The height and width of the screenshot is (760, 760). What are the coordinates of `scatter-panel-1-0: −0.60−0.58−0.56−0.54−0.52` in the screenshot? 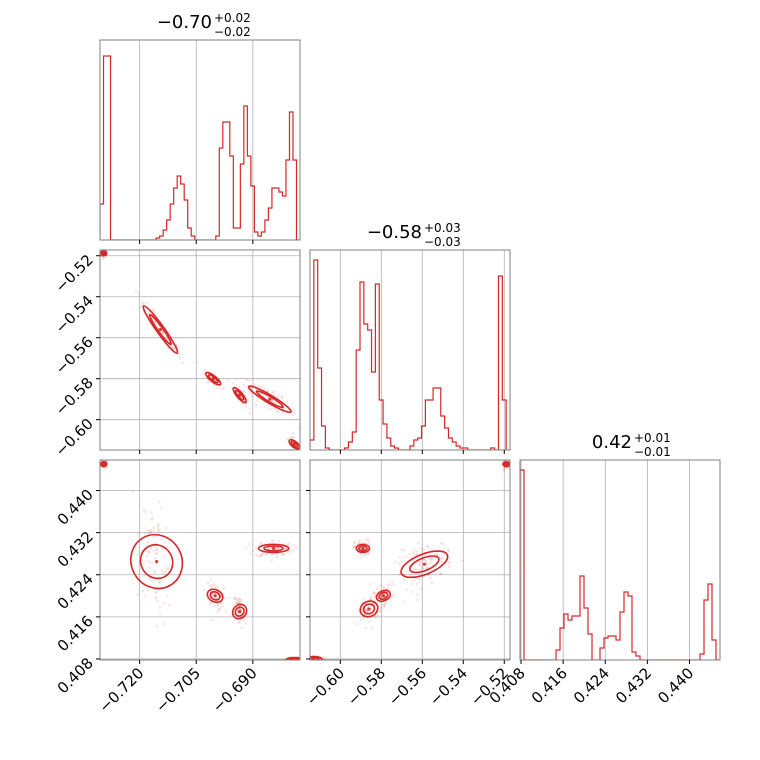 It's located at (176, 354).